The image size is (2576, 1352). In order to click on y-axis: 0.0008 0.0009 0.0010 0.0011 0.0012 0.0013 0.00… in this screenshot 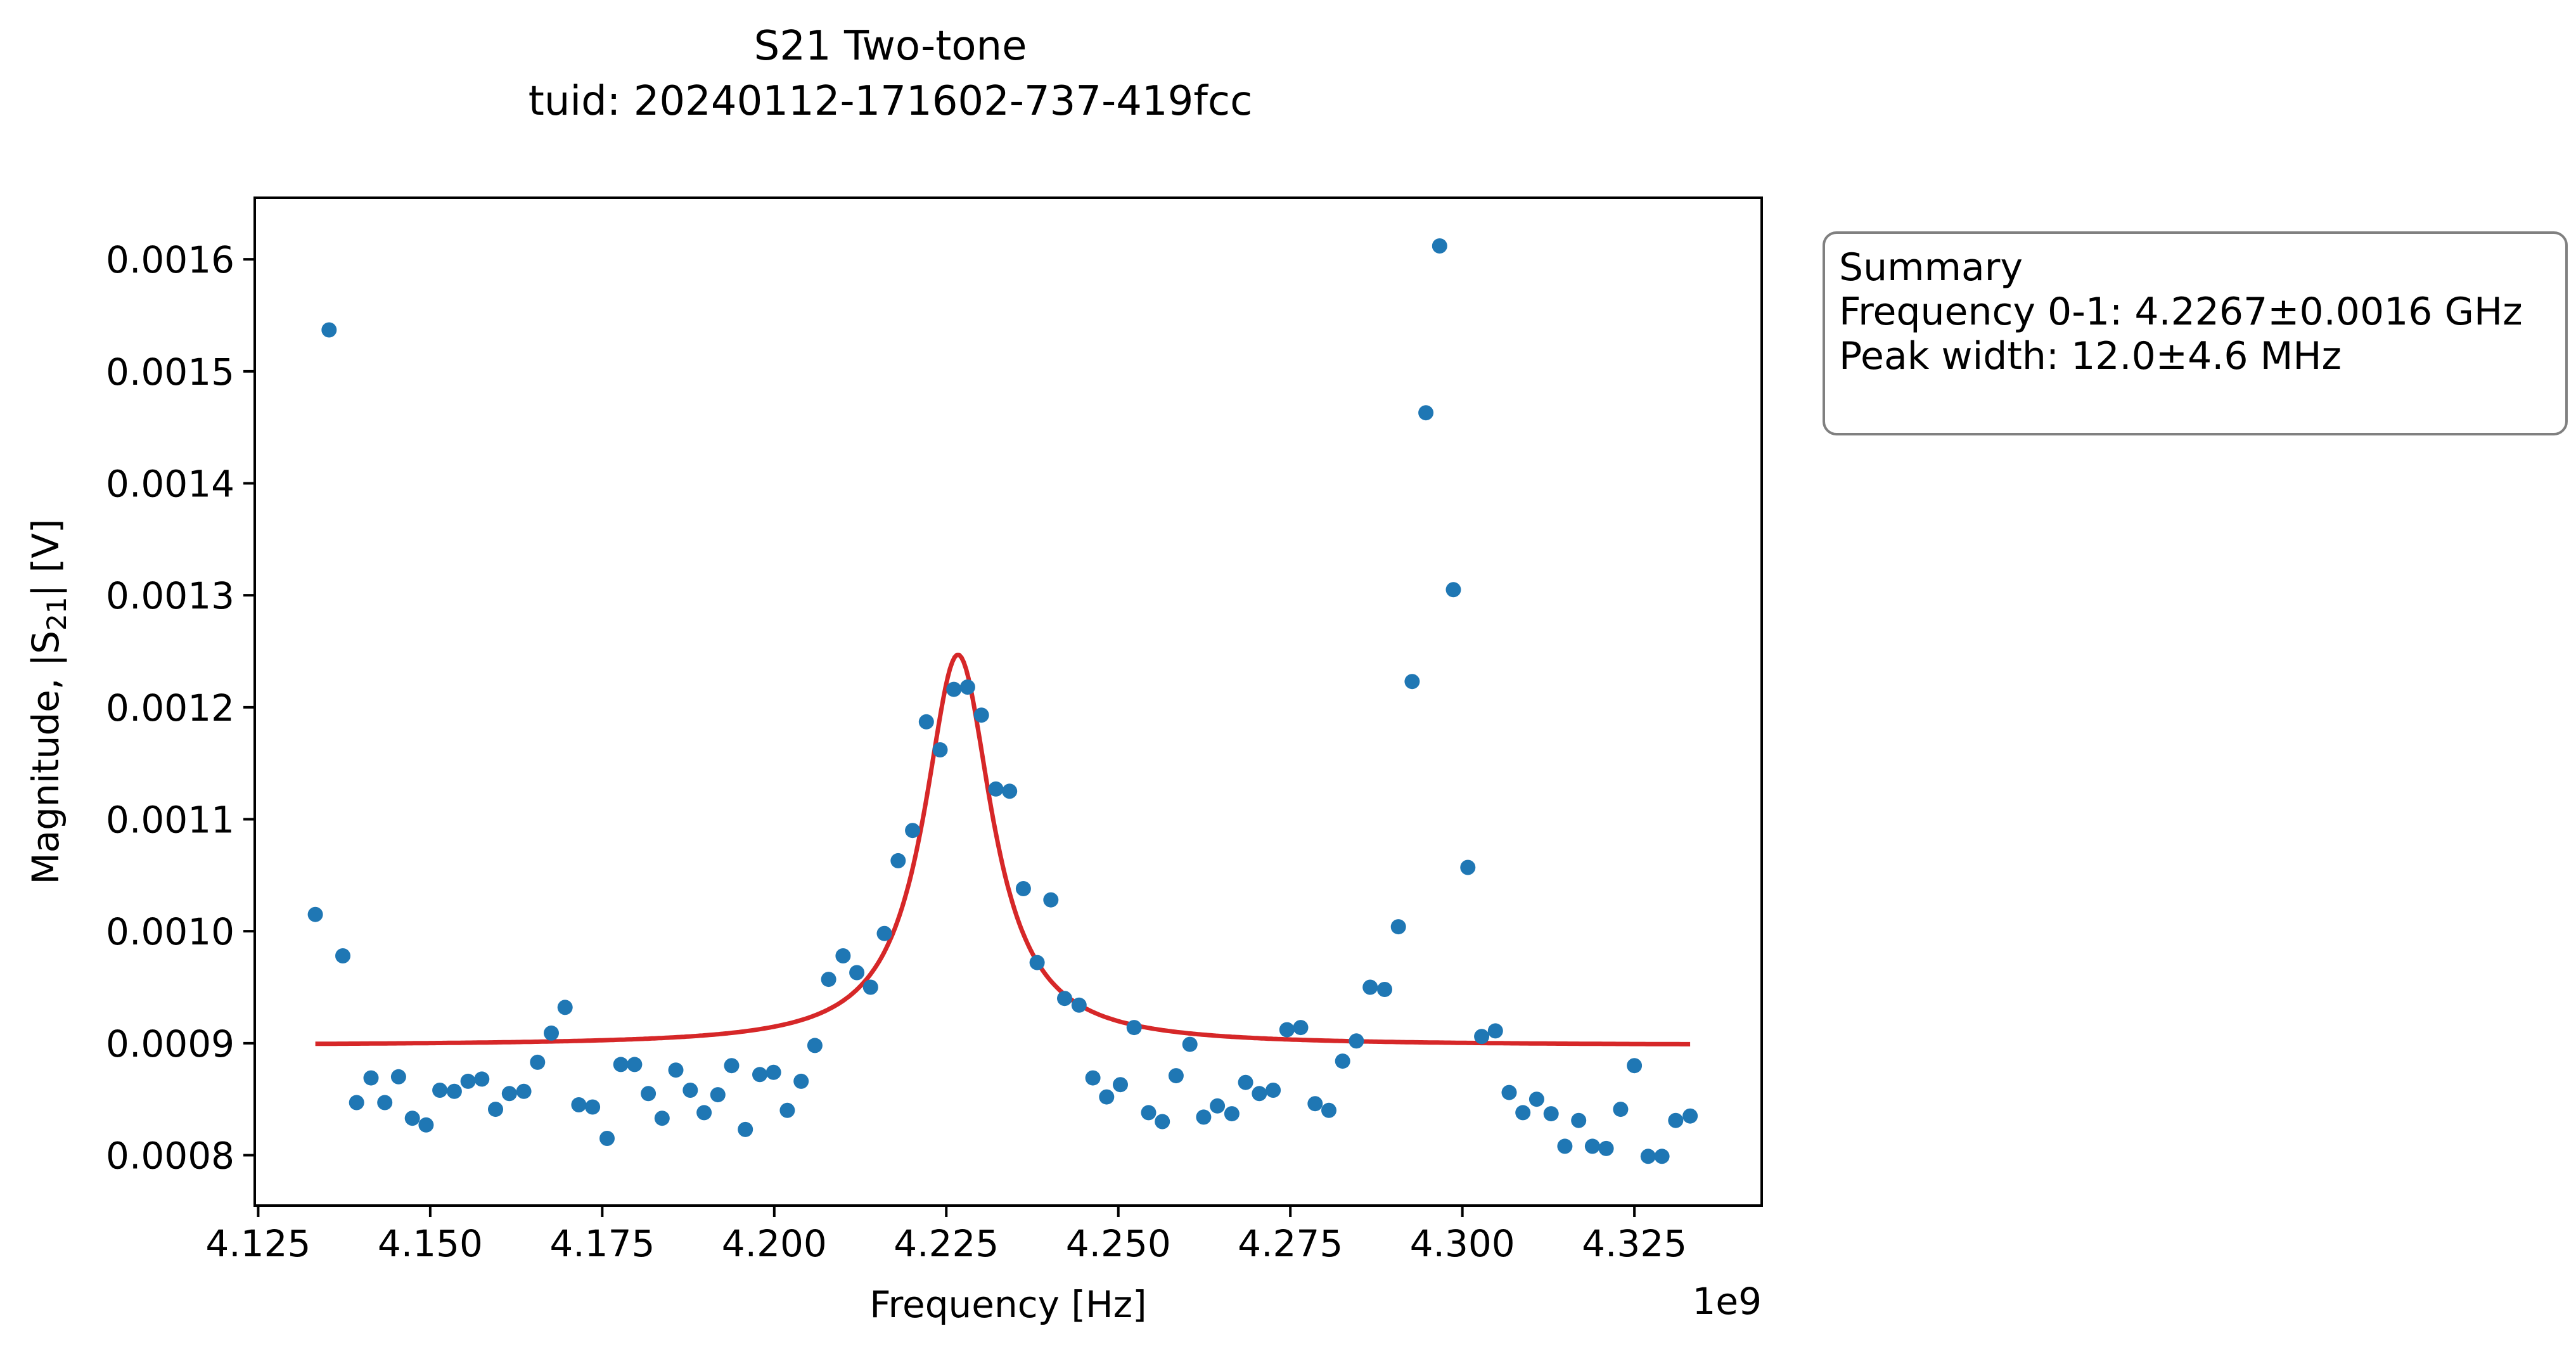, I will do `click(180, 708)`.